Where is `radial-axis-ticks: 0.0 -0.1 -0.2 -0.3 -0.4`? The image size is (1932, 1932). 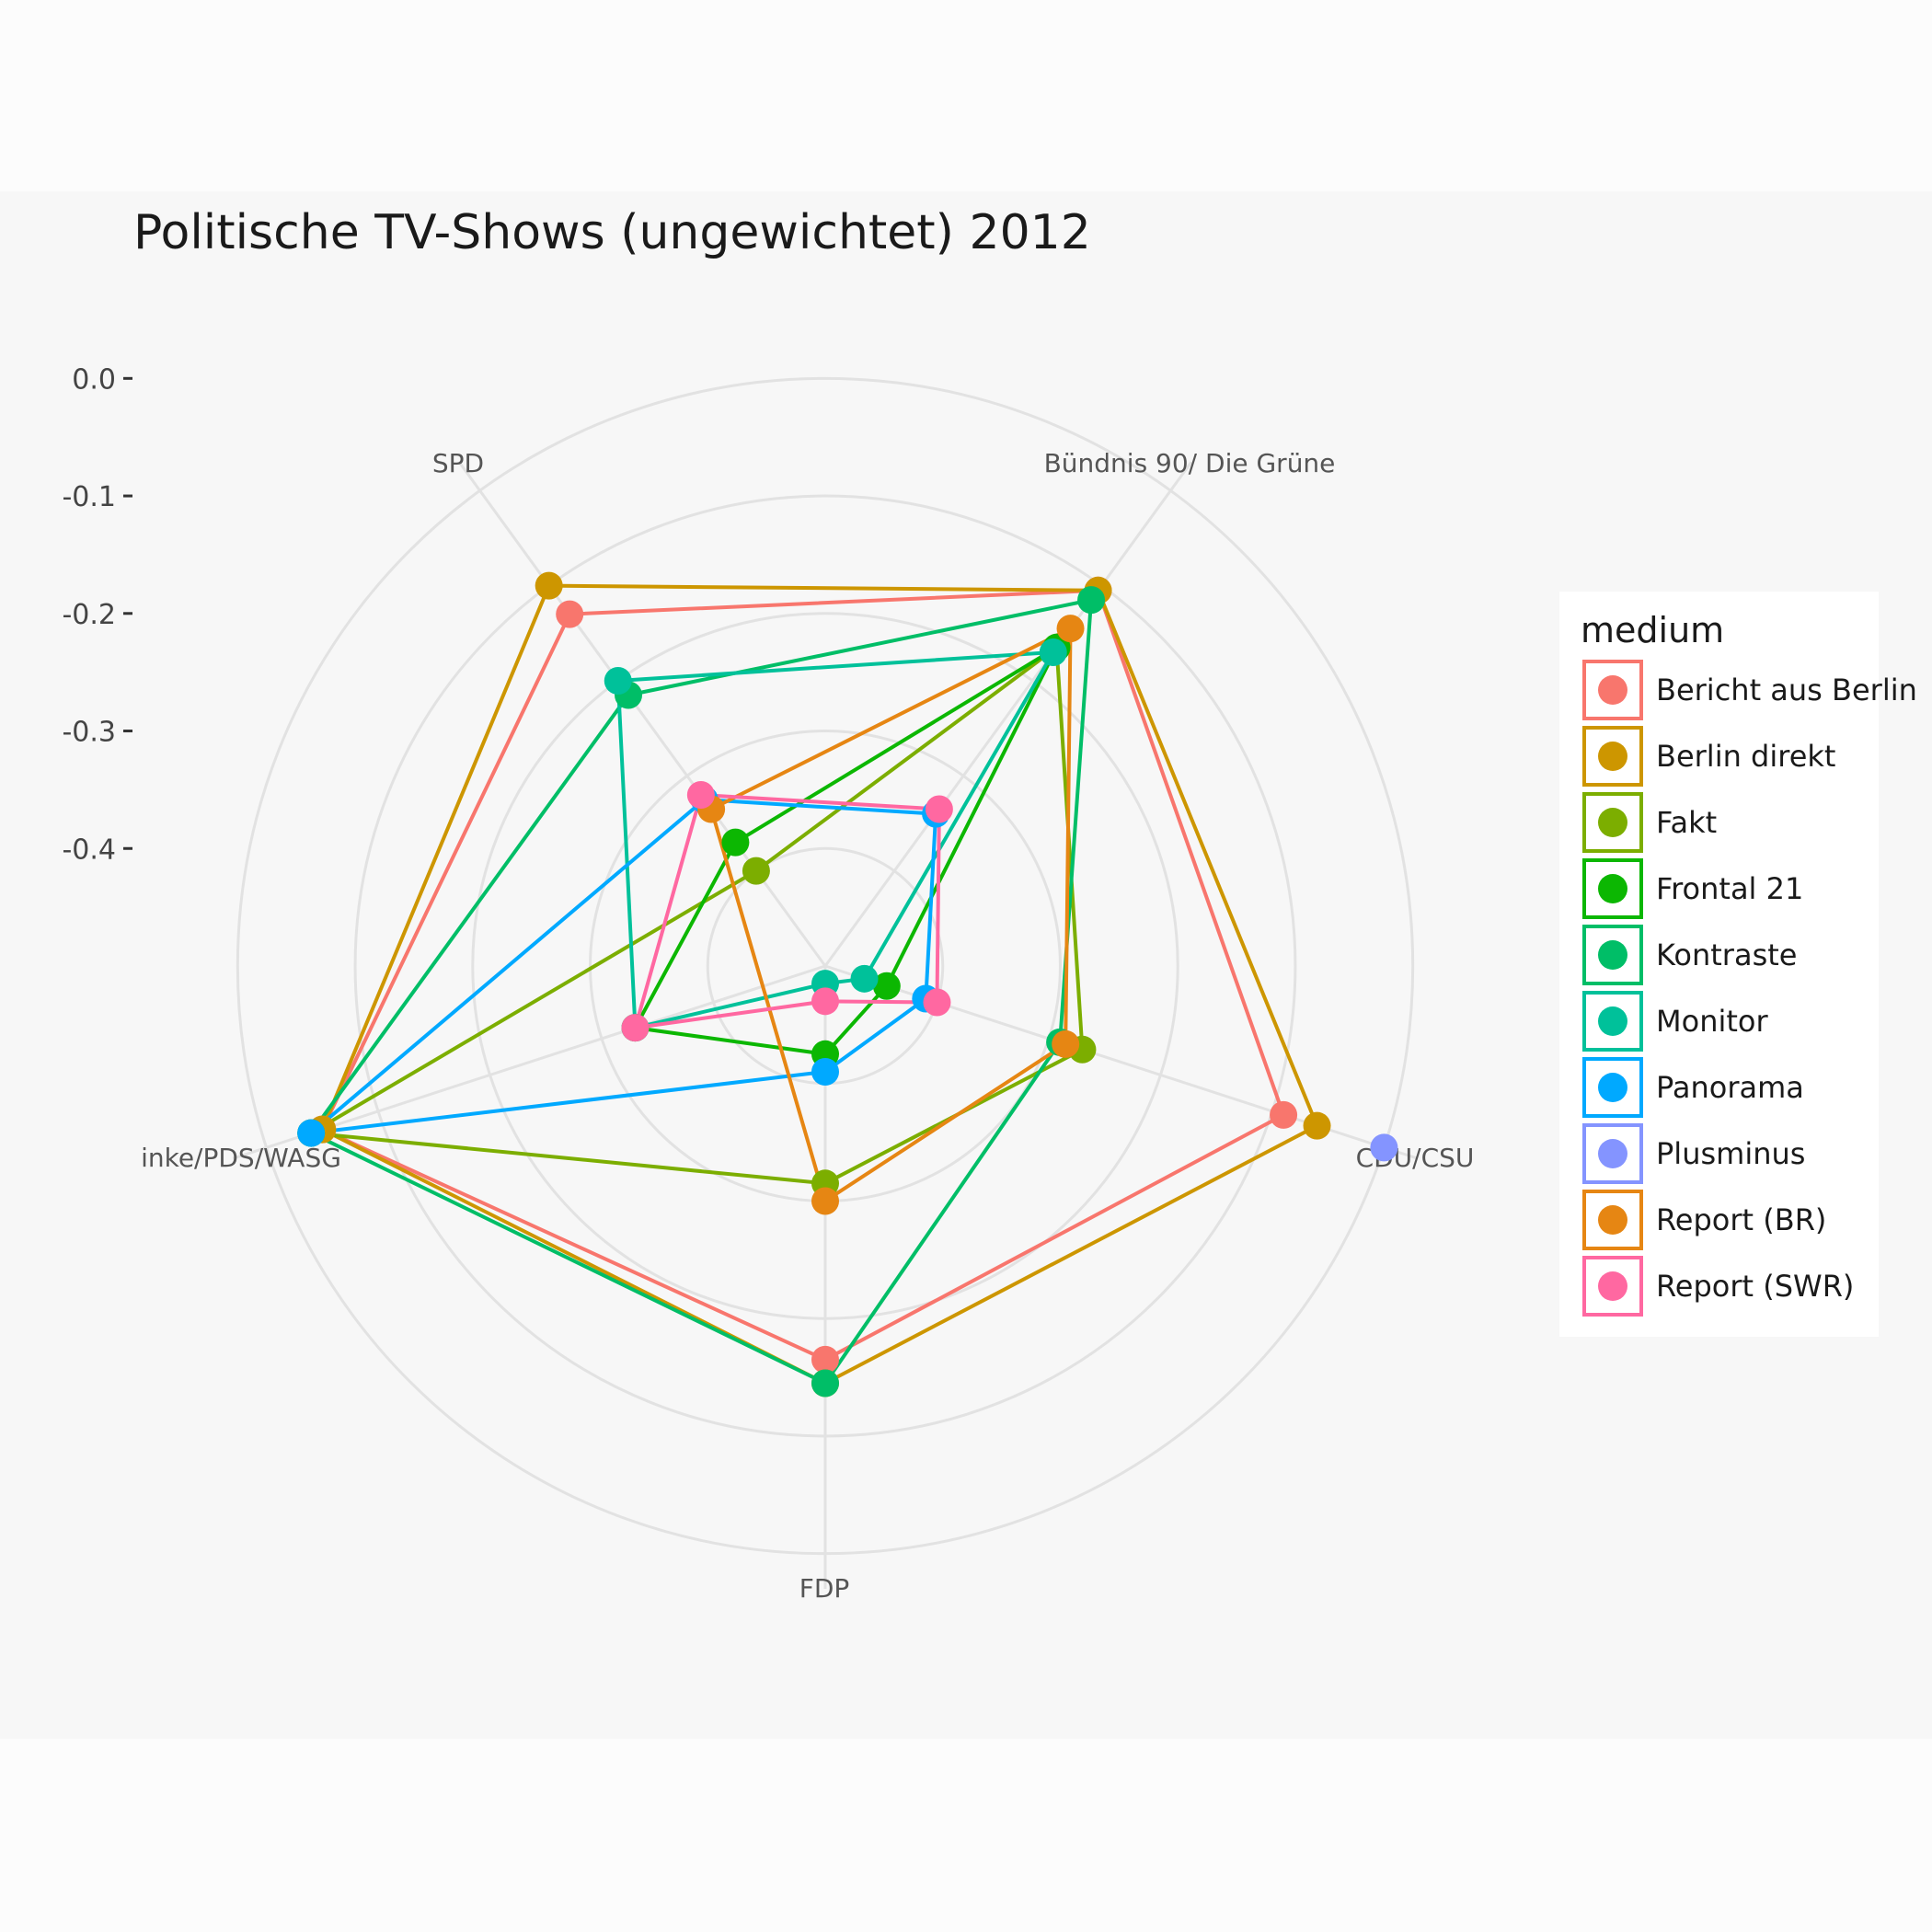 radial-axis-ticks: 0.0 -0.1 -0.2 -0.3 -0.4 is located at coordinates (97, 614).